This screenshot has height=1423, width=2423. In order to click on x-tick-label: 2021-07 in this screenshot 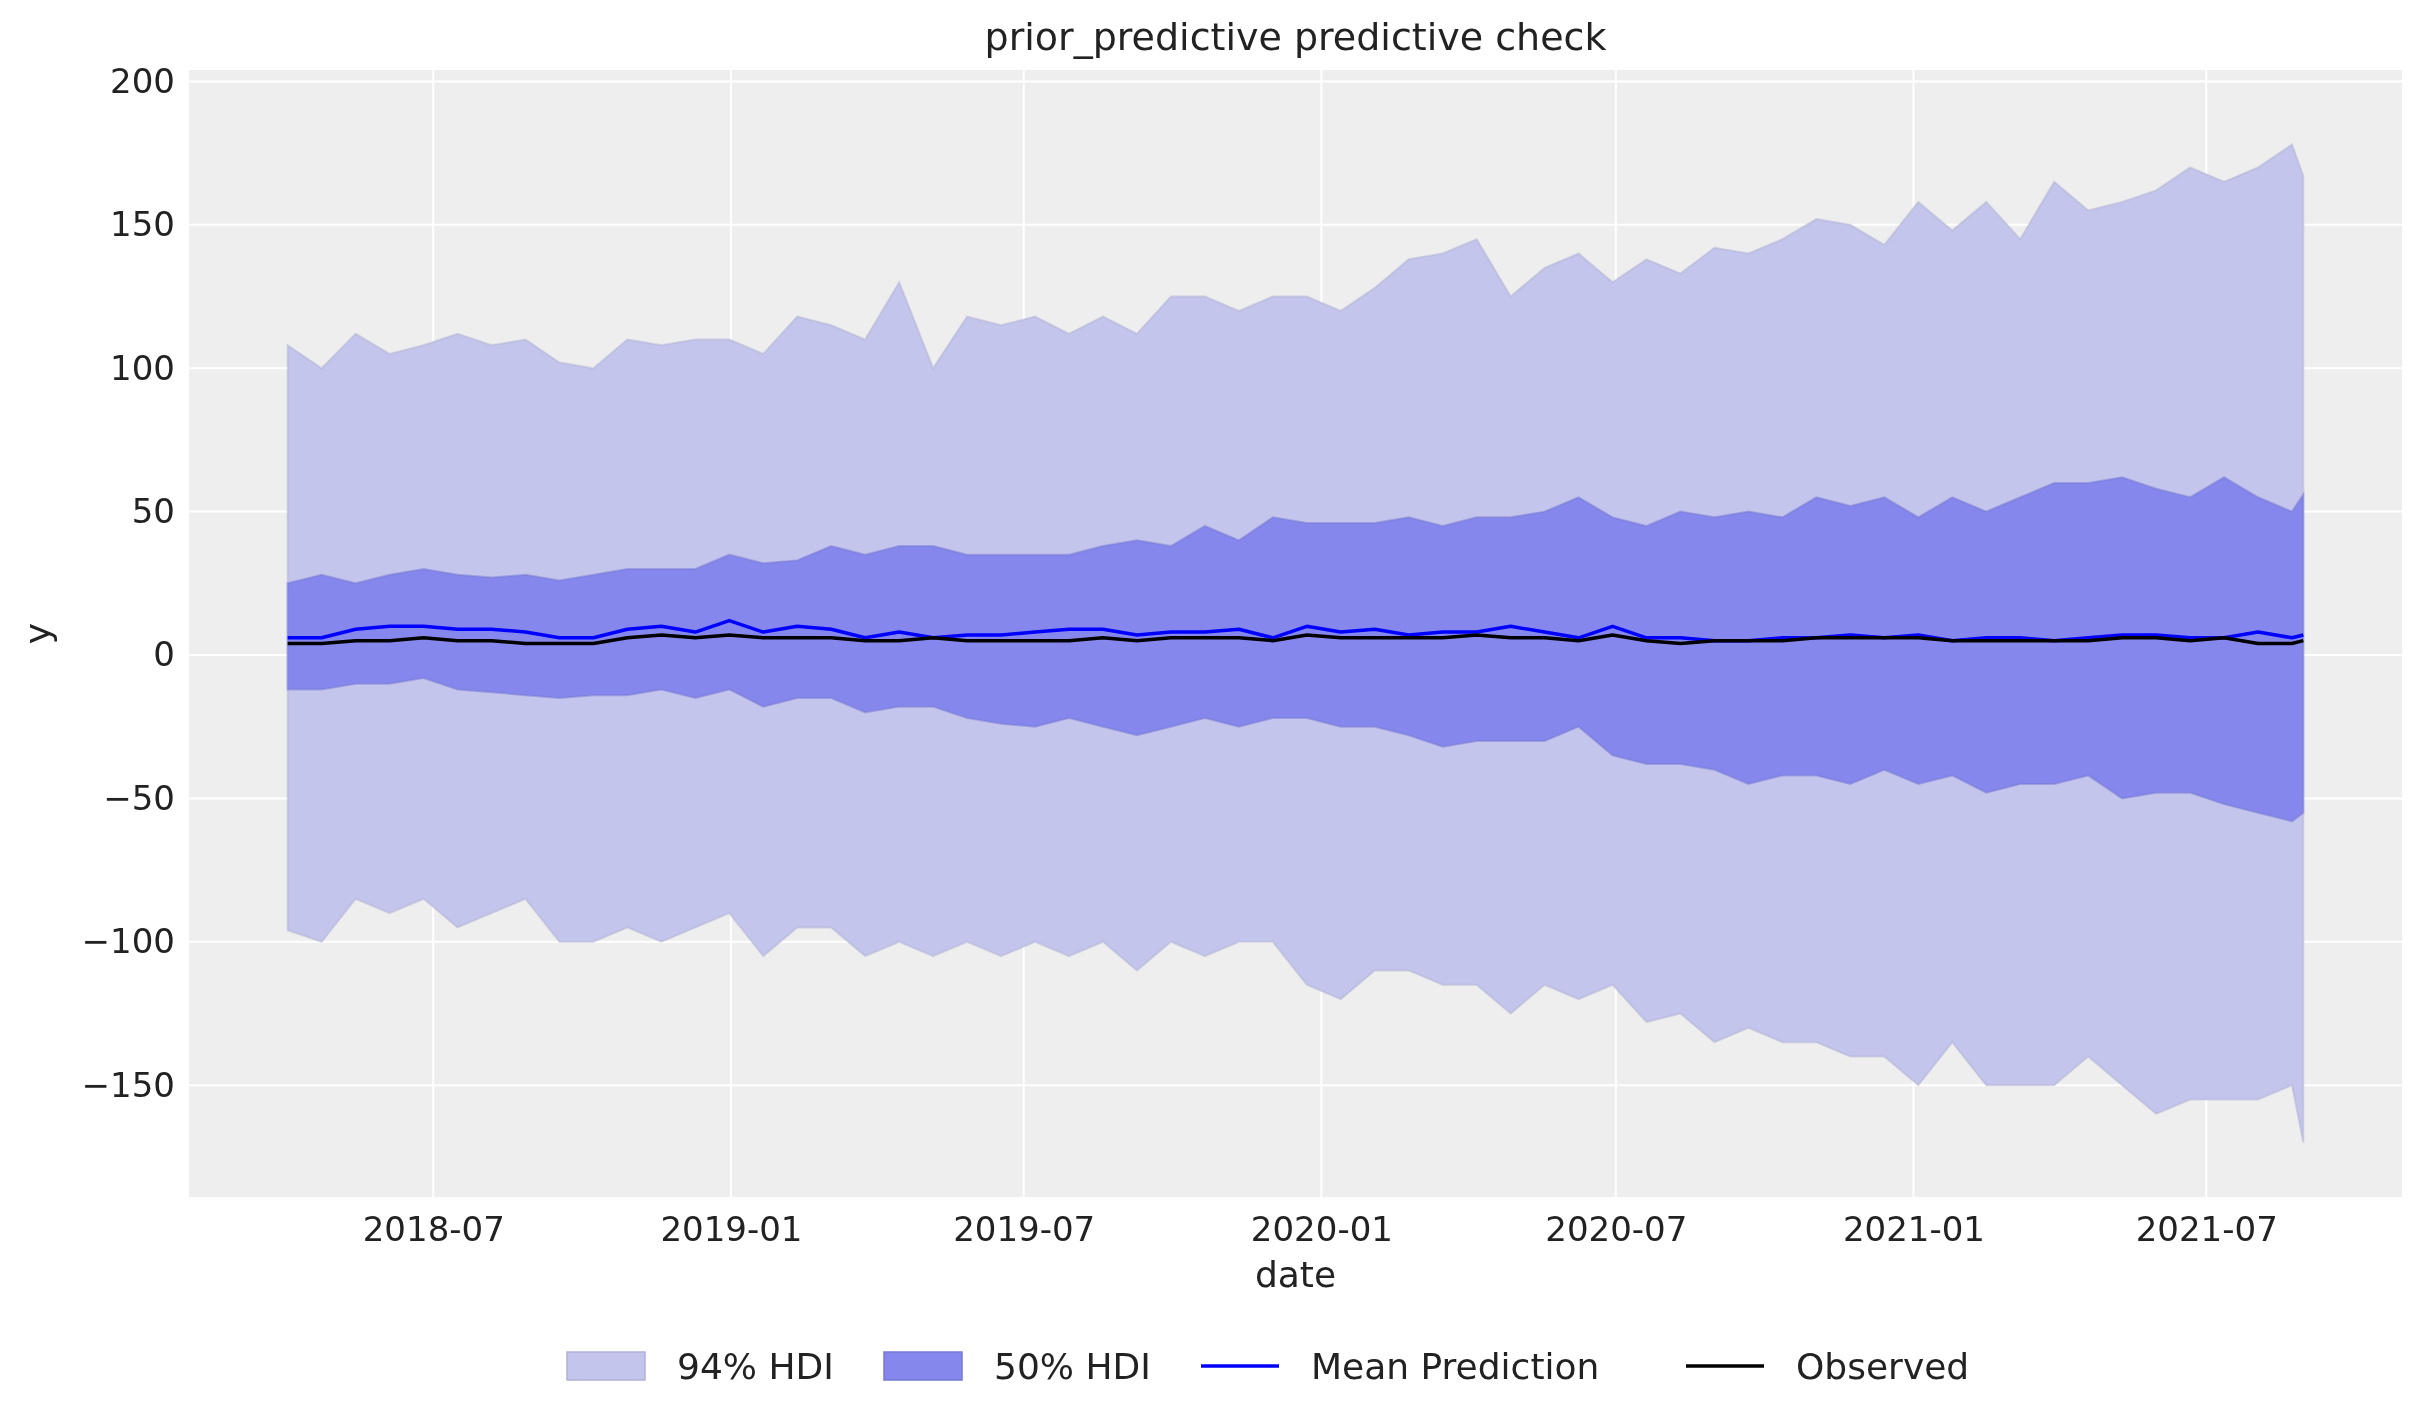, I will do `click(2206, 1229)`.